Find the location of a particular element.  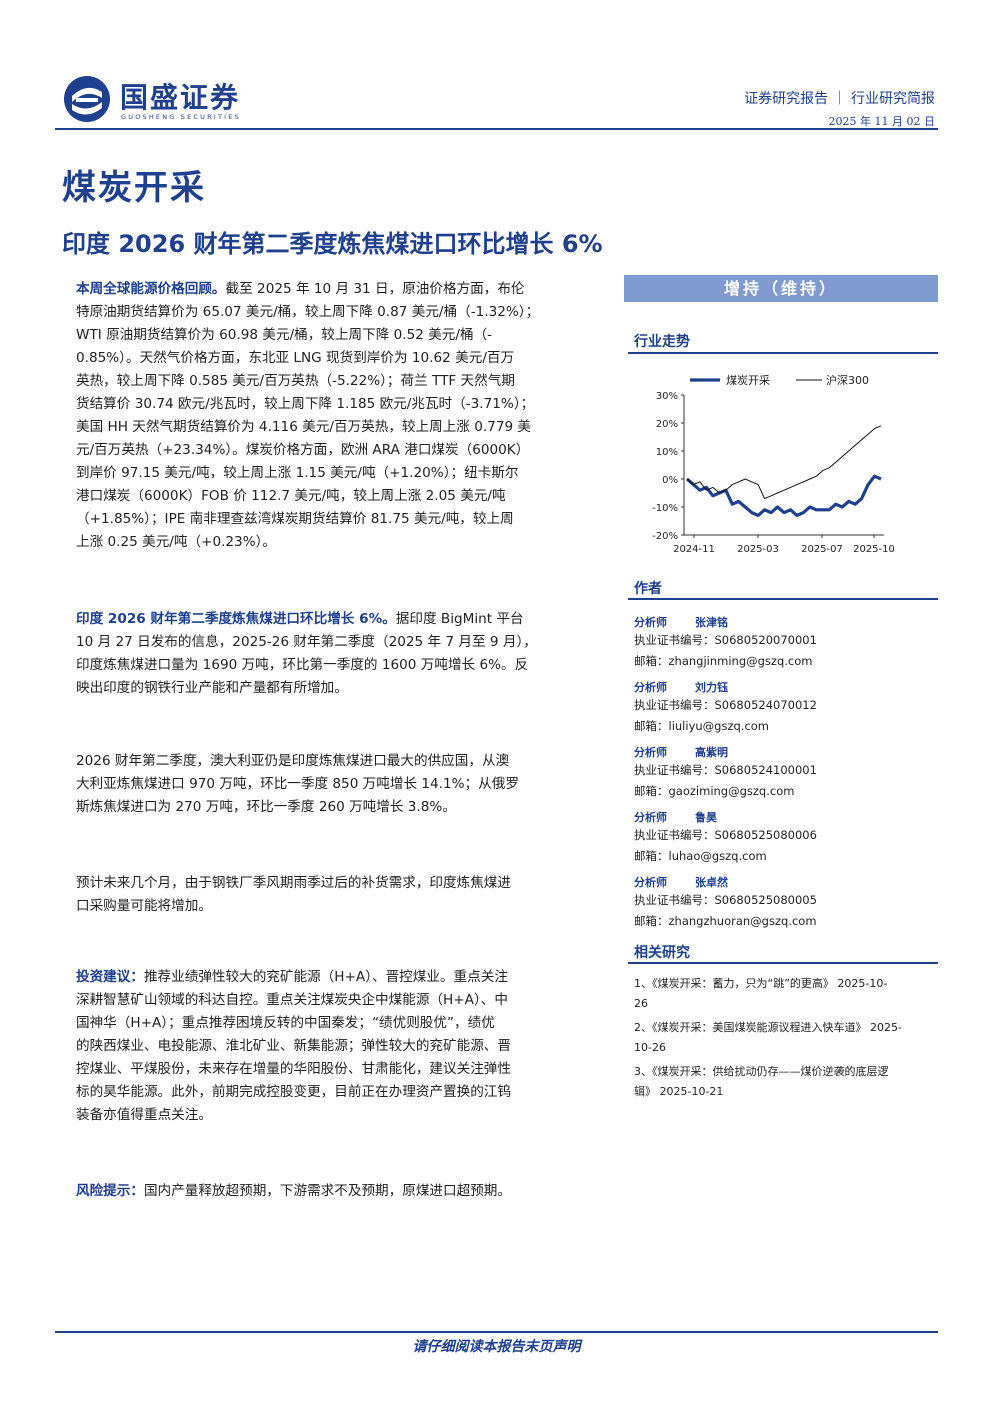

body-line: 推荐业绩弹性较大的兖矿能源（H+A）、晋控煤业。重点关注 is located at coordinates (325, 977).